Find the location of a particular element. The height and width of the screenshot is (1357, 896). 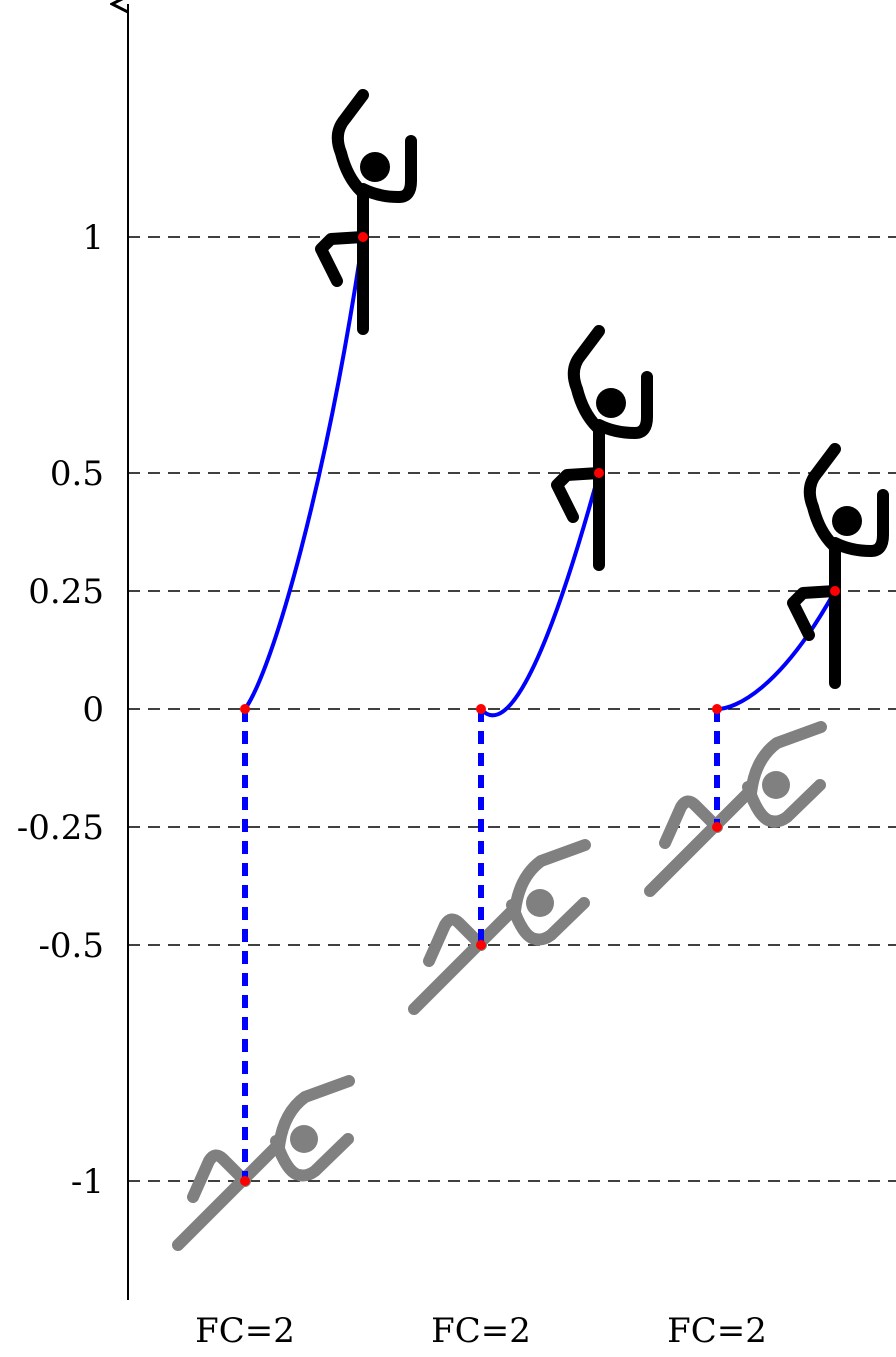

y-tick-labels: 1 0.5 0.25 0 -0.25 -0.5 -1 is located at coordinates (60, 710).